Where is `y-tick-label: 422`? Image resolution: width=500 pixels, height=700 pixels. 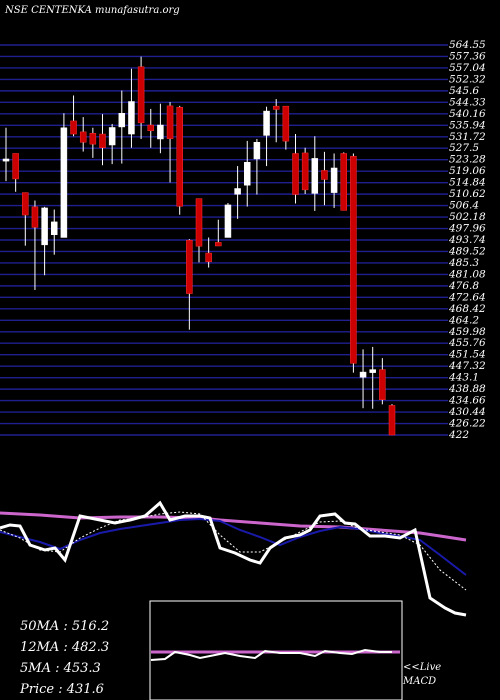 y-tick-label: 422 is located at coordinates (458, 435).